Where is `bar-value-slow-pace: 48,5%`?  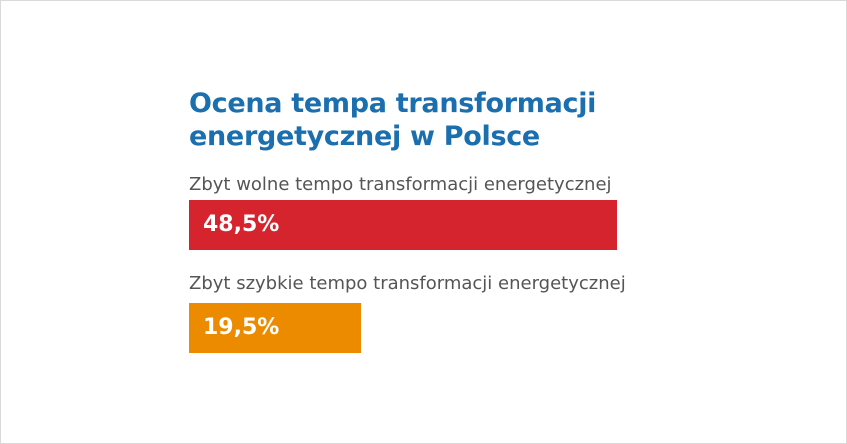 bar-value-slow-pace: 48,5% is located at coordinates (241, 224).